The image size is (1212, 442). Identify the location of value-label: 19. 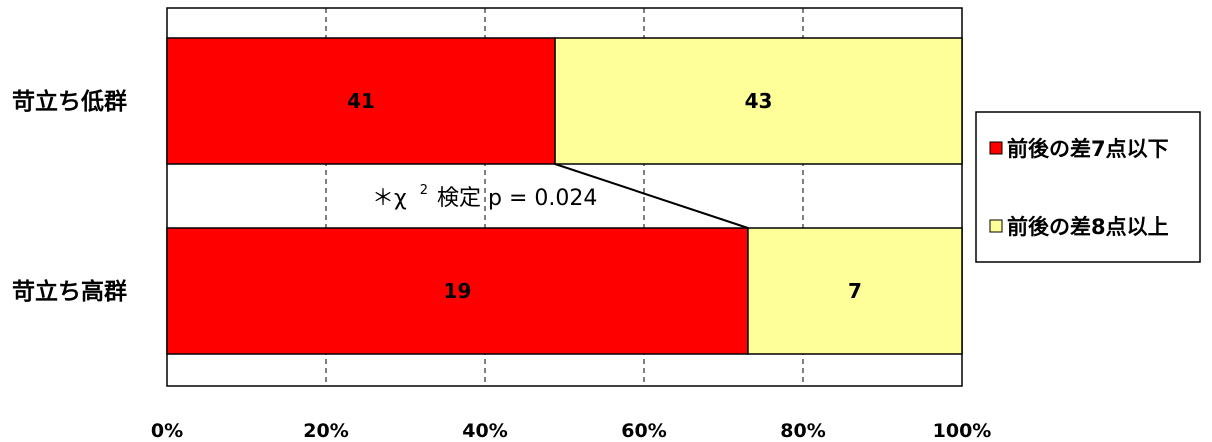
(458, 291).